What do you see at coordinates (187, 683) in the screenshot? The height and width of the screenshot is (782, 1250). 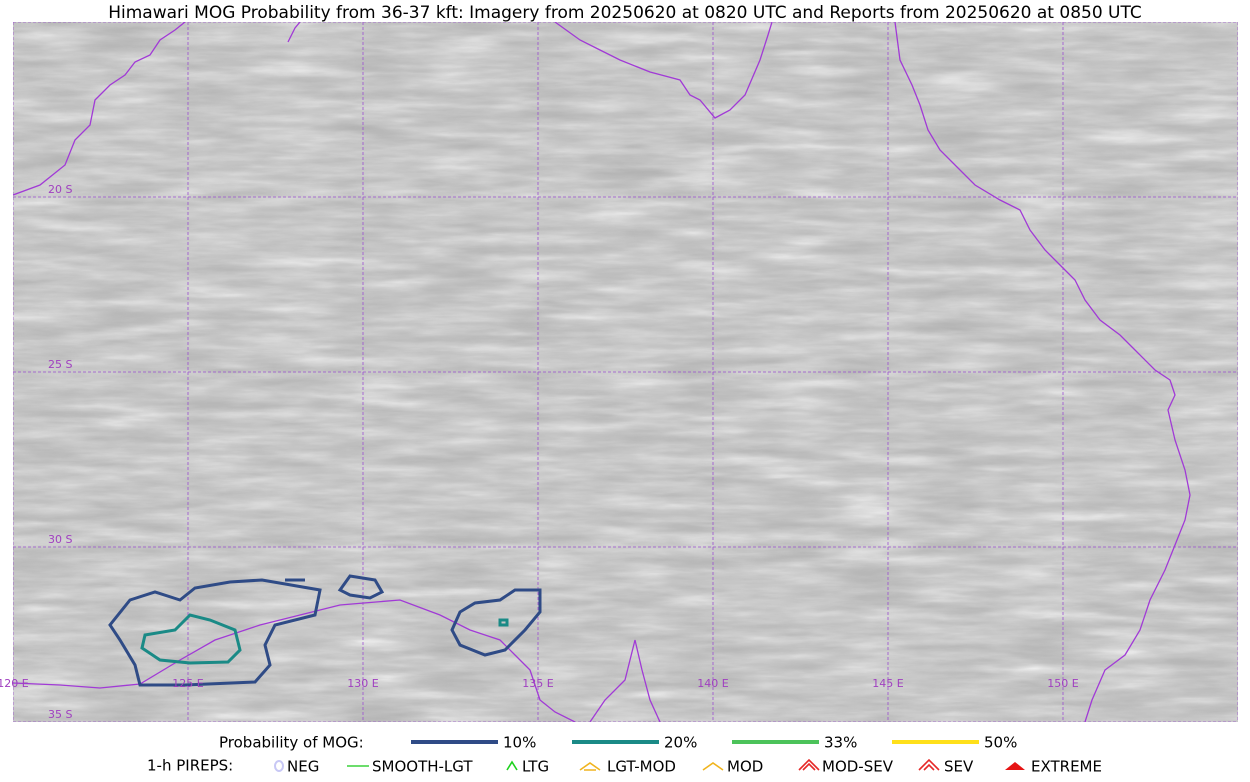 I see `longitude-label: 125 E` at bounding box center [187, 683].